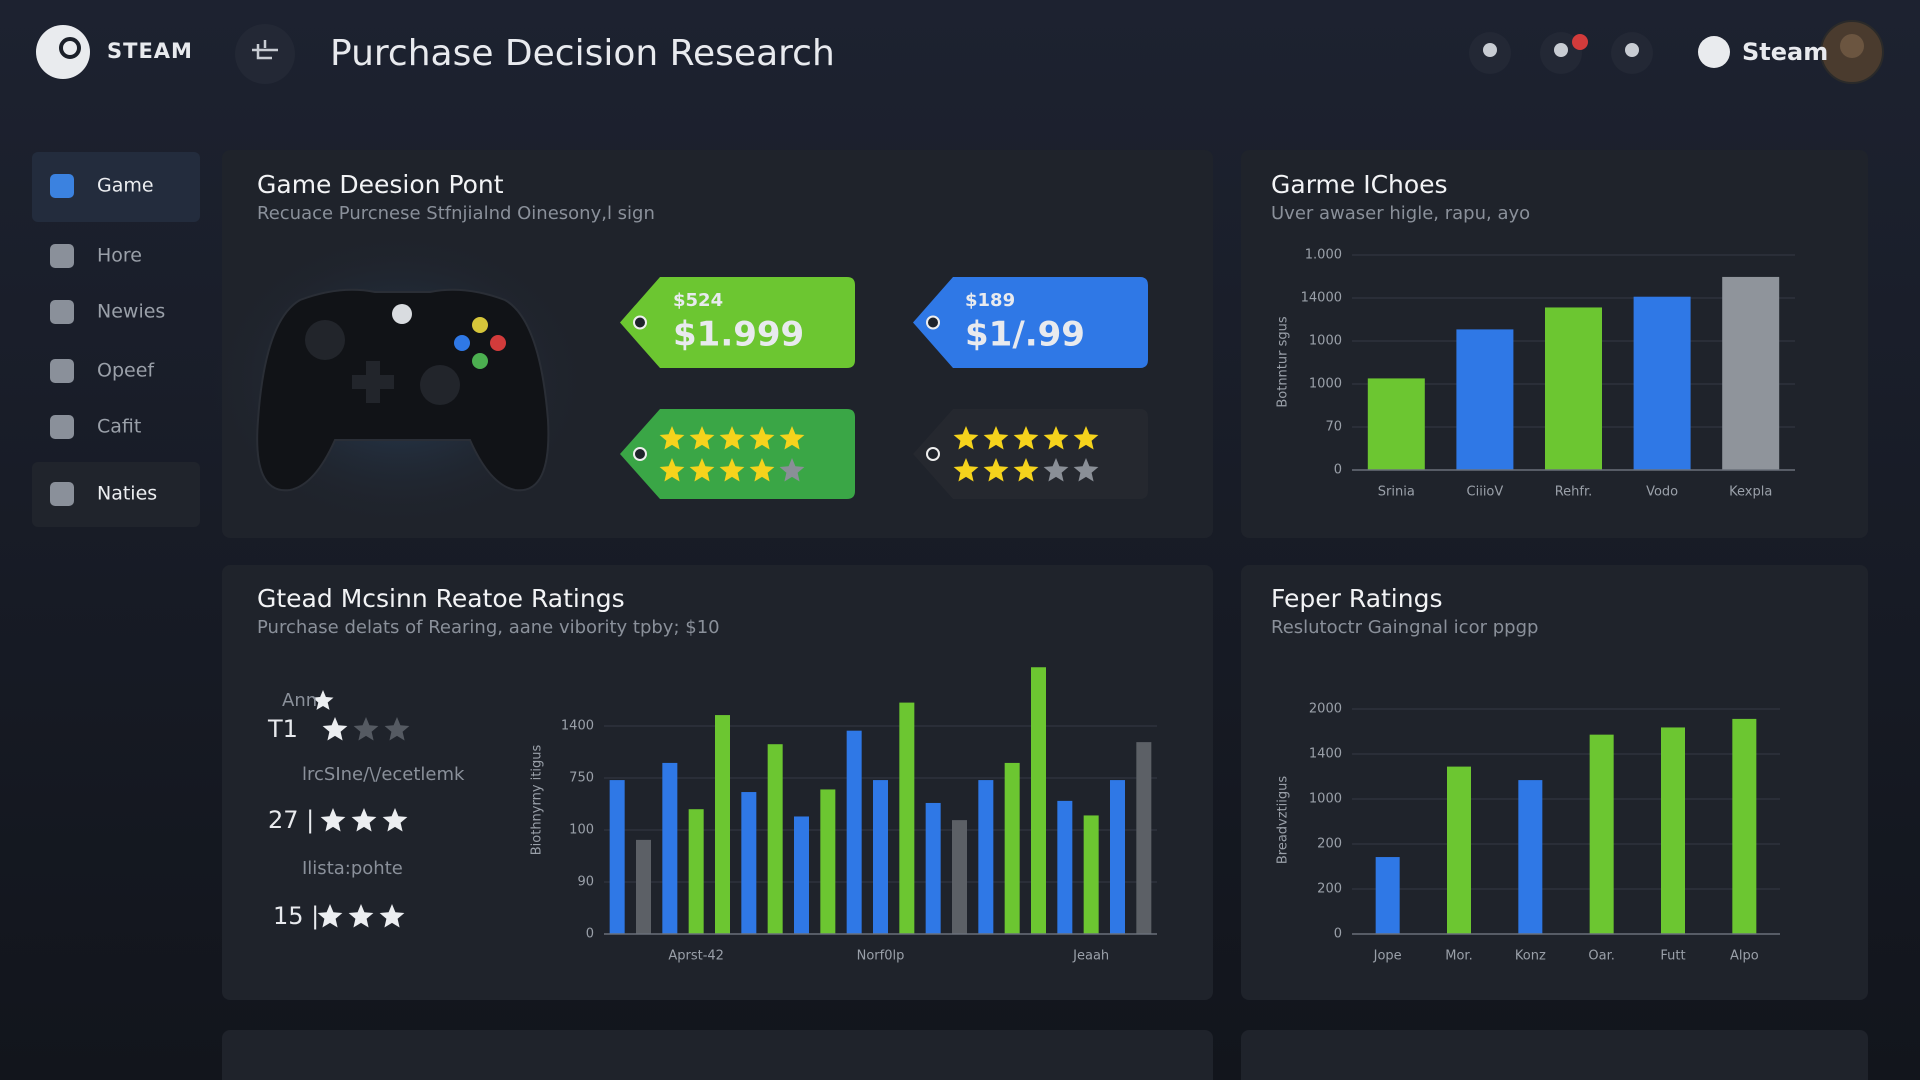 The image size is (1920, 1080). Describe the element at coordinates (1574, 492) in the screenshot. I see `x-tick-label: Rehfr.` at that location.